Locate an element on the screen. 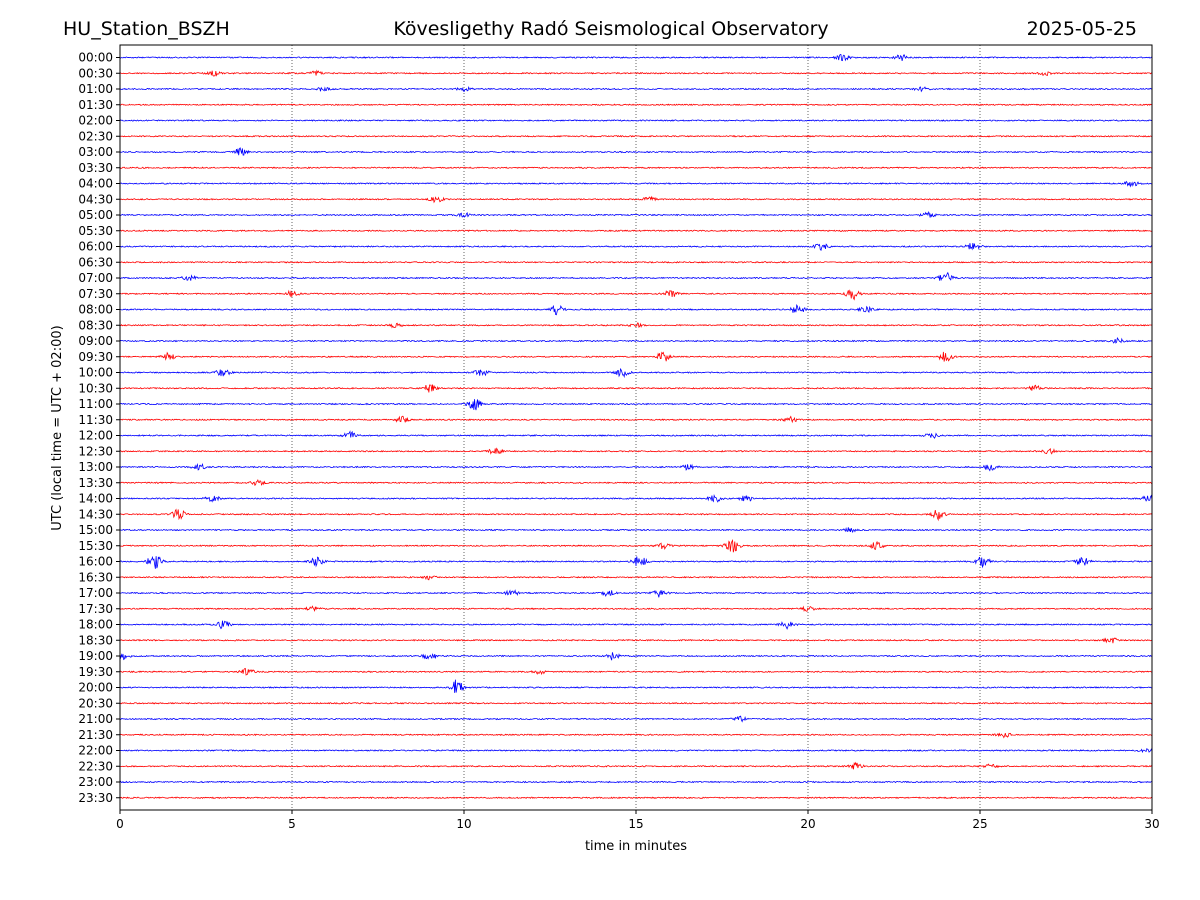 Image resolution: width=1200 pixels, height=900 pixels. row-label: 15:00 is located at coordinates (95, 530).